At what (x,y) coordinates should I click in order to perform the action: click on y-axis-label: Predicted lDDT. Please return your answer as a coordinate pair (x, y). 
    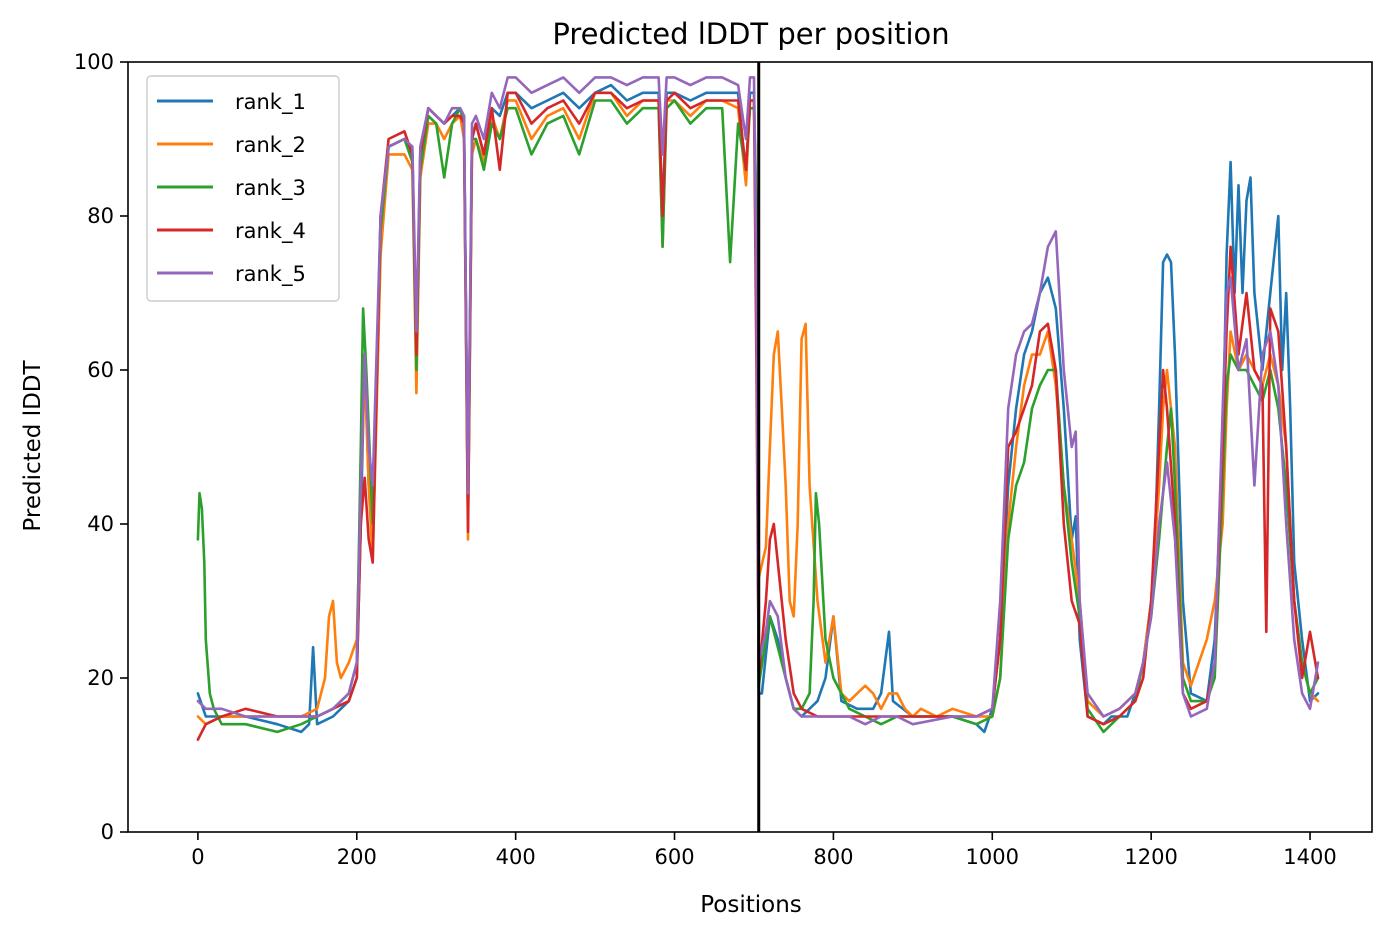
    Looking at the image, I should click on (33, 445).